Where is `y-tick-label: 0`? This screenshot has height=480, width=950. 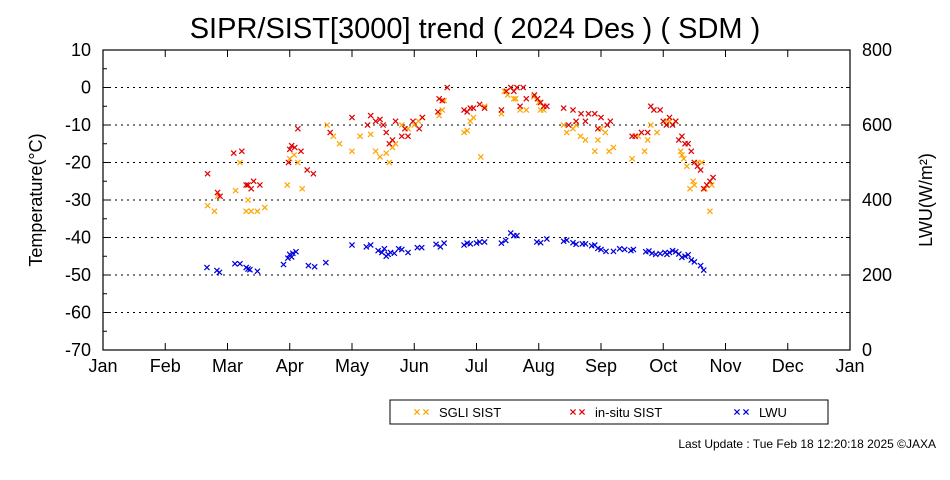
y-tick-label: 0 is located at coordinates (86, 88).